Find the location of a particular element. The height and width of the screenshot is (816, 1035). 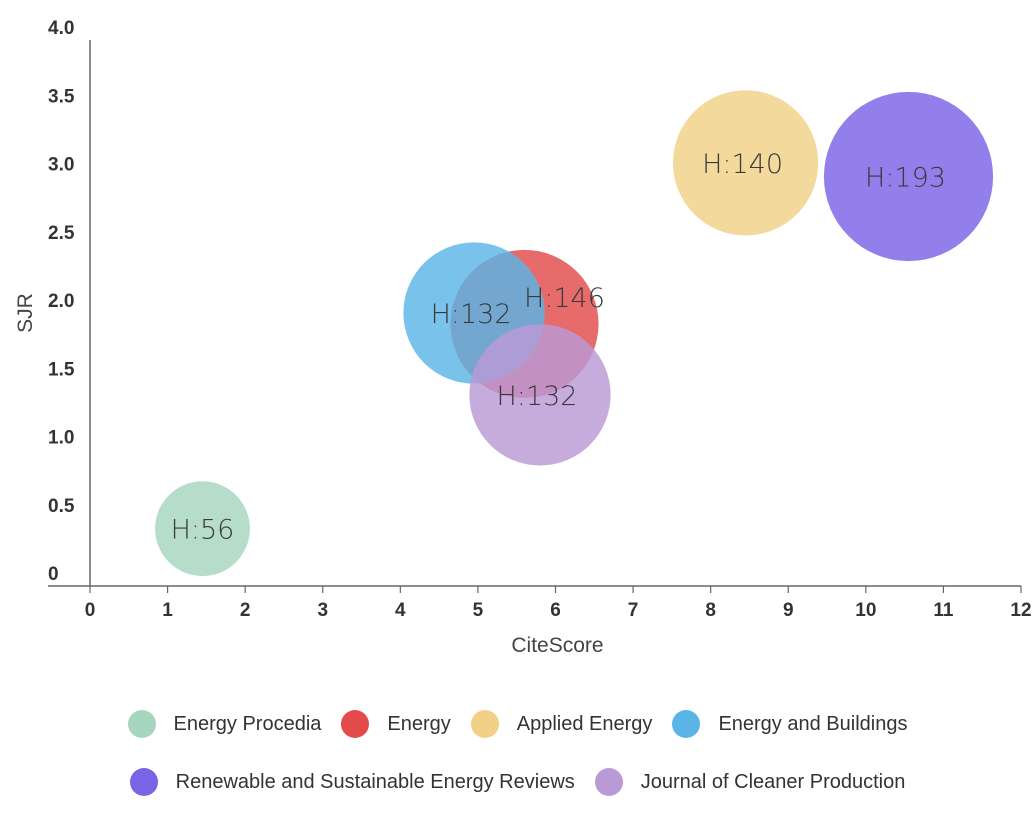

x-tick-label: 5 is located at coordinates (478, 610).